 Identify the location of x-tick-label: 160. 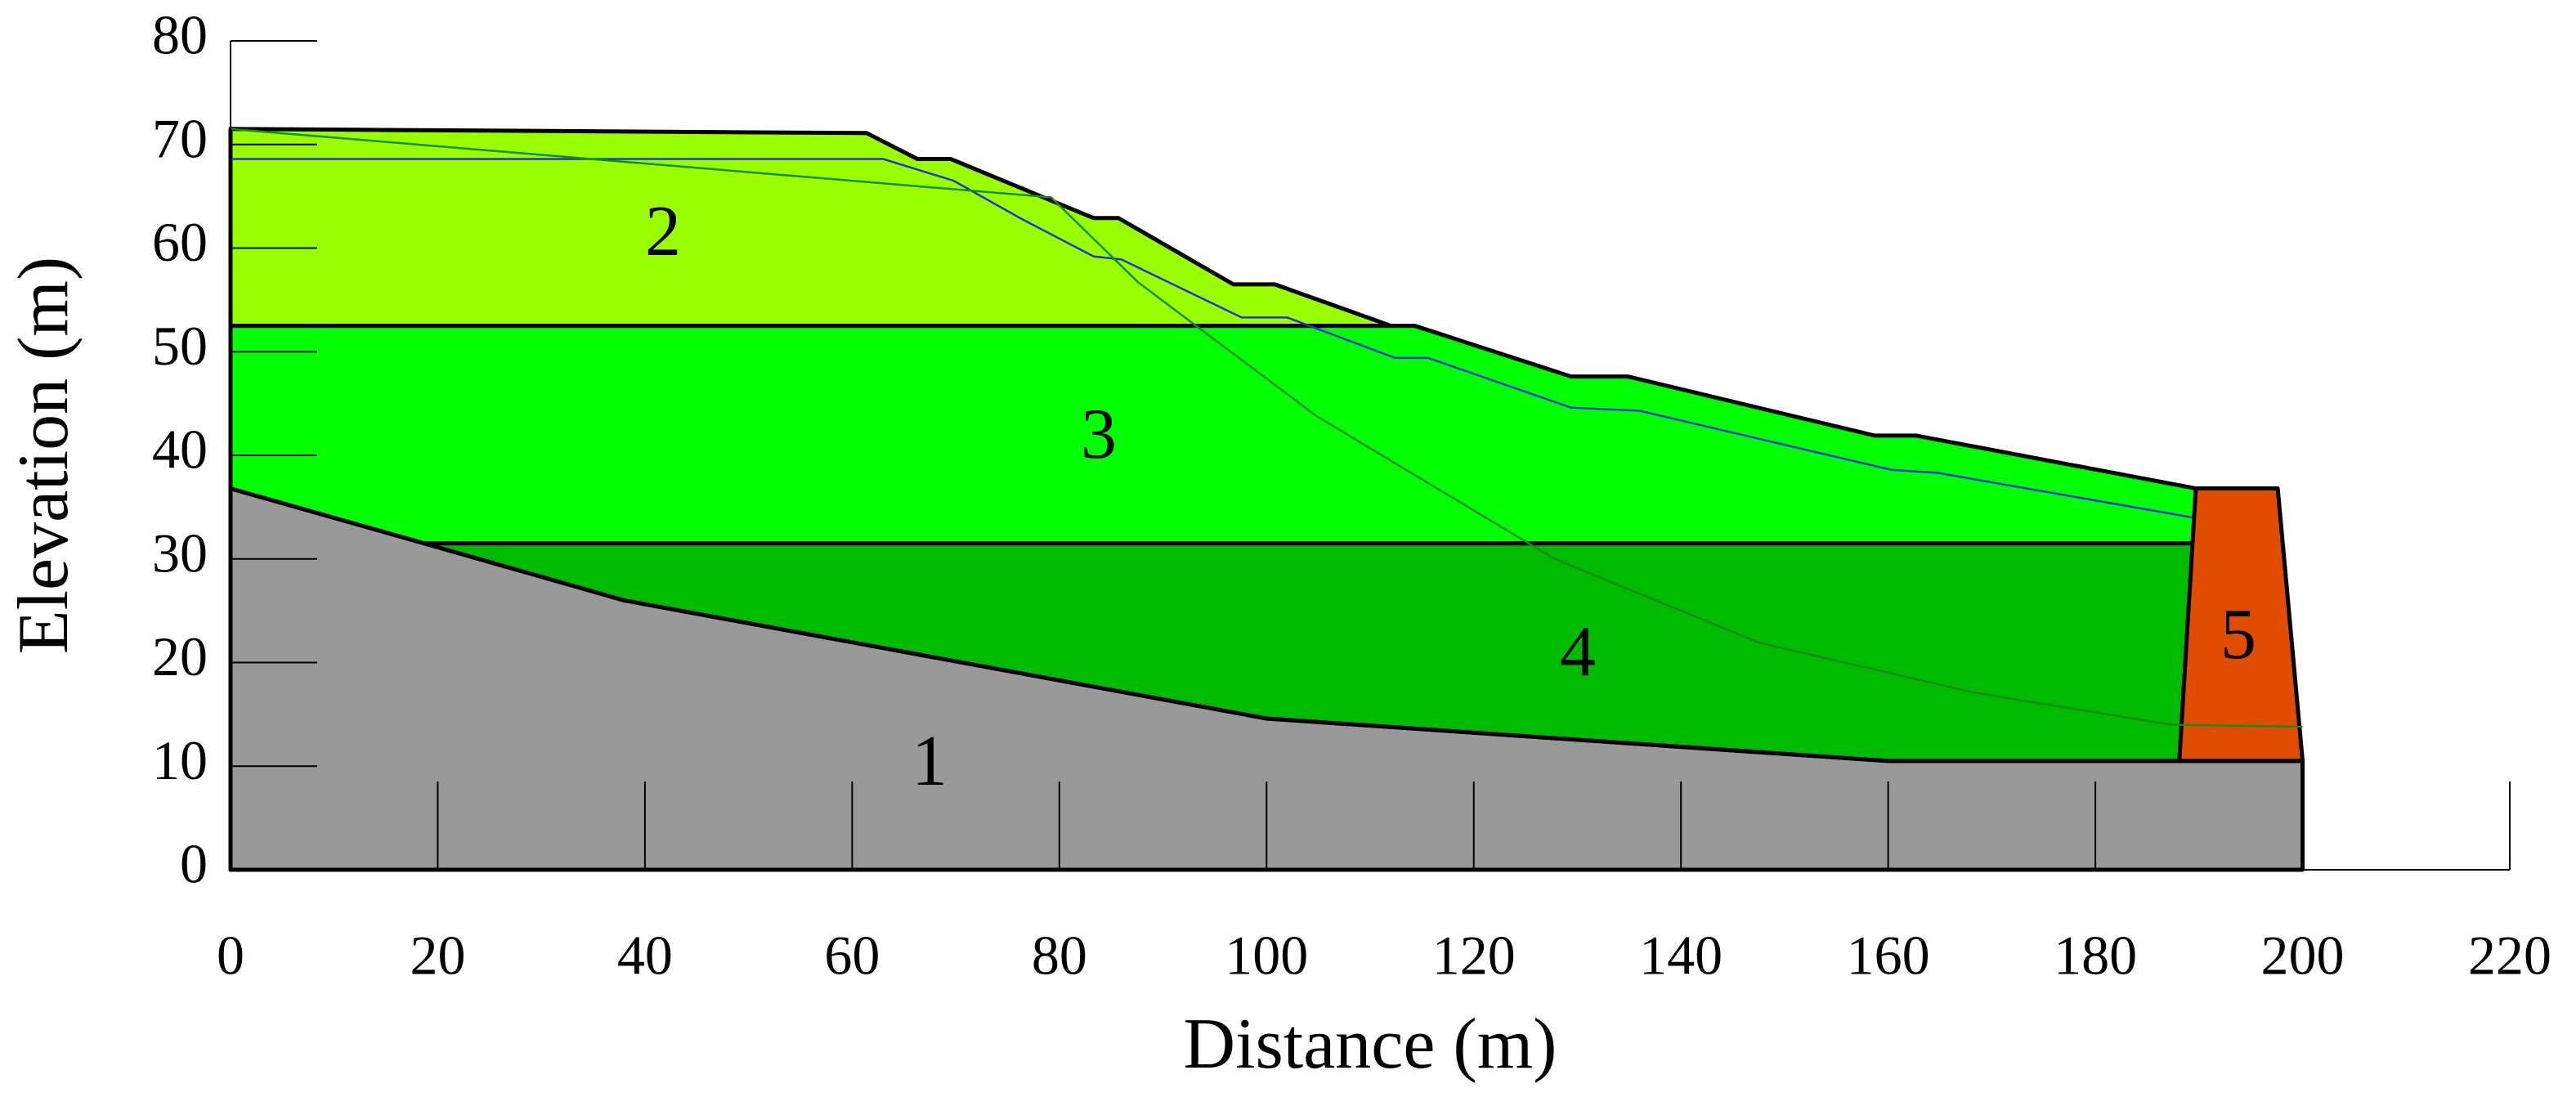
(1889, 956).